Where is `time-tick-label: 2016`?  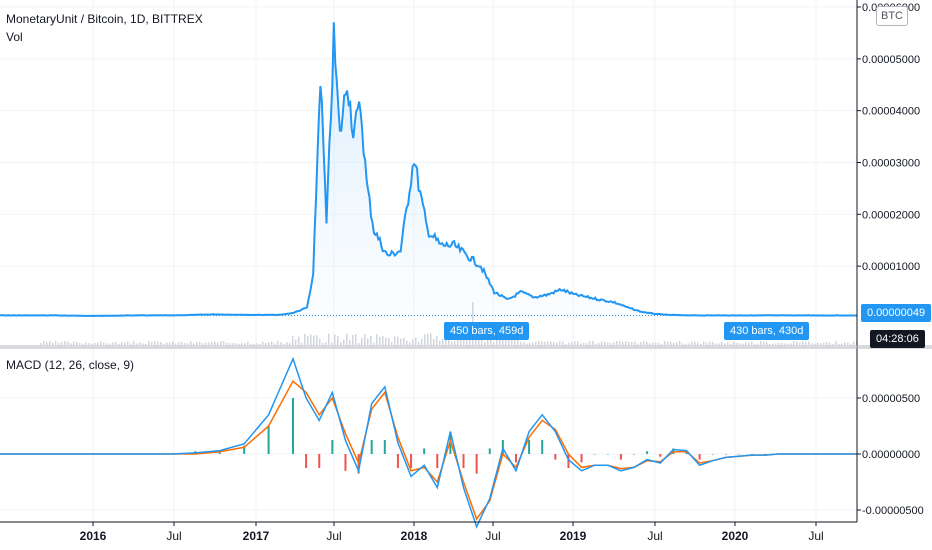
time-tick-label: 2016 is located at coordinates (93, 536).